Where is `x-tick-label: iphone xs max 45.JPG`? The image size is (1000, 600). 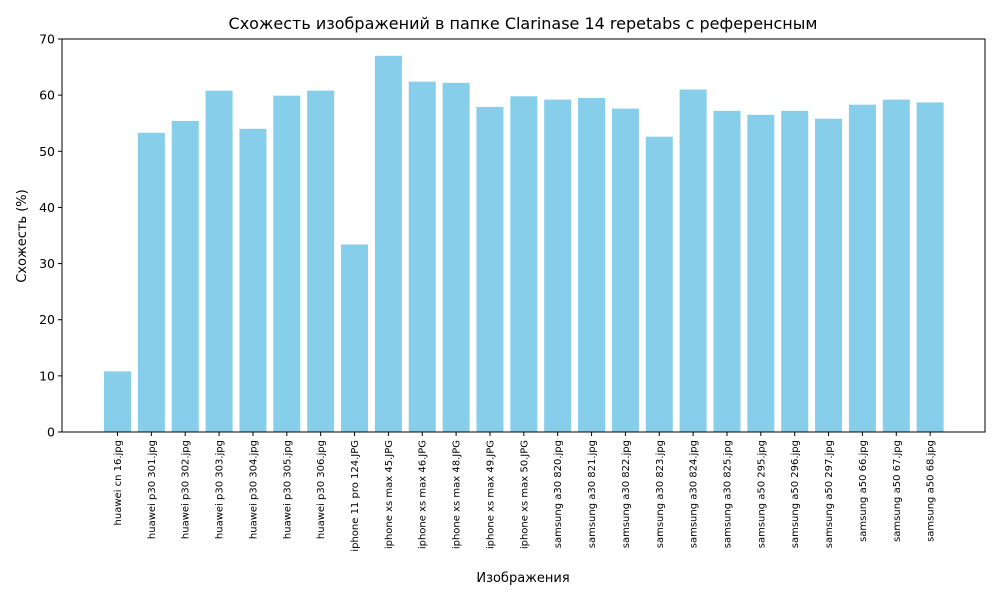 x-tick-label: iphone xs max 45.JPG is located at coordinates (389, 494).